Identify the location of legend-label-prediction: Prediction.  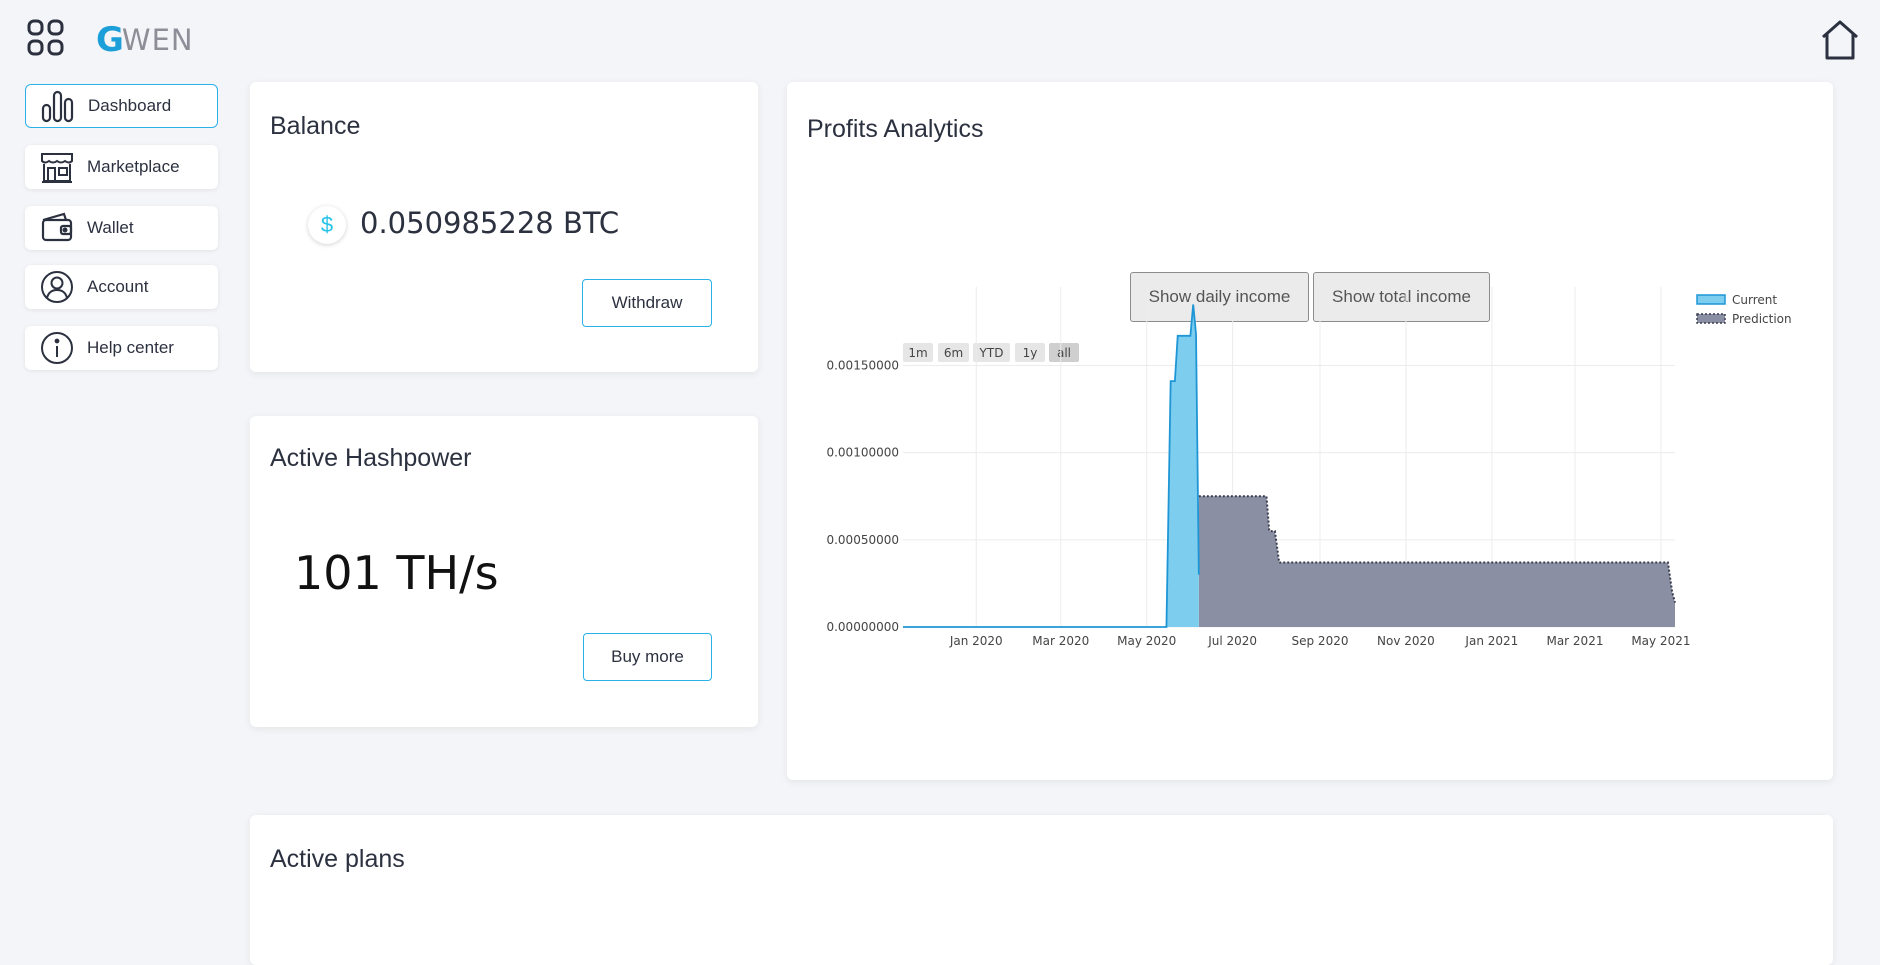
(1762, 319).